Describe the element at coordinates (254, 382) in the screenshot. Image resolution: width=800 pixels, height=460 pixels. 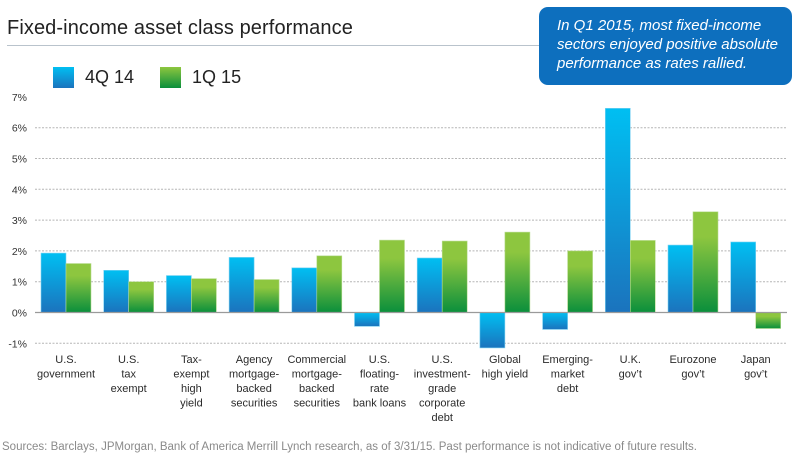
I see `x-tick-label: Agency mortgage-backed securities` at that location.